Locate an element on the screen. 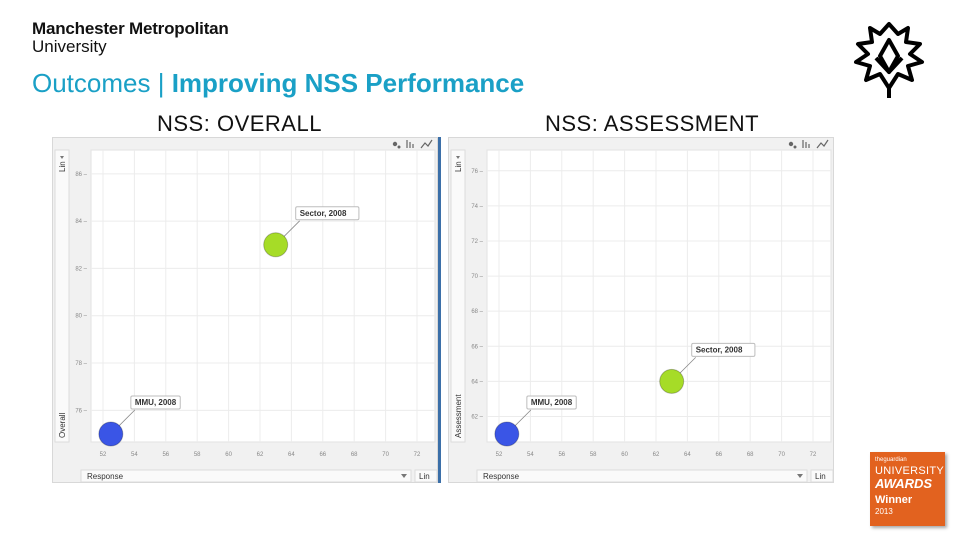 This screenshot has width=960, height=540. award-line4: Winner is located at coordinates (894, 500).